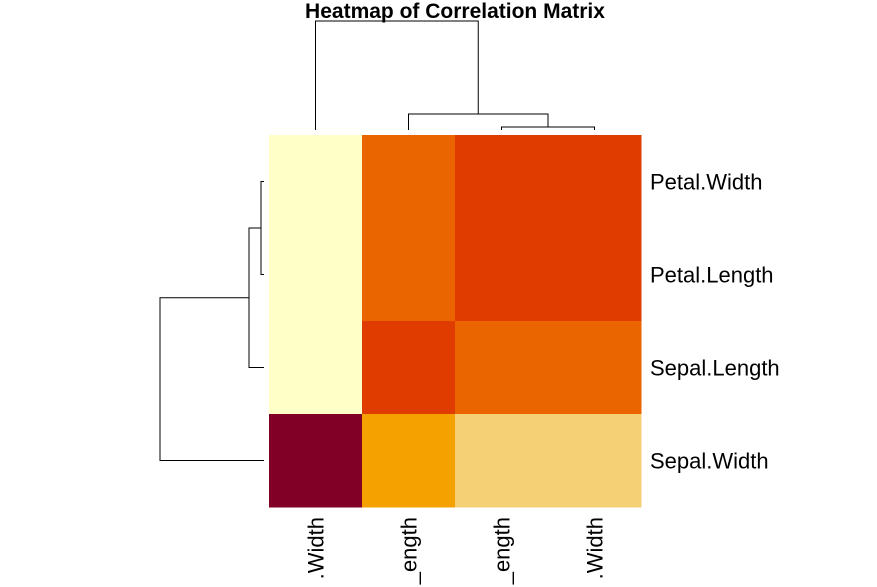 The width and height of the screenshot is (877, 587). I want to click on chart-title: Heatmap of Correlation Matrix, so click(455, 11).